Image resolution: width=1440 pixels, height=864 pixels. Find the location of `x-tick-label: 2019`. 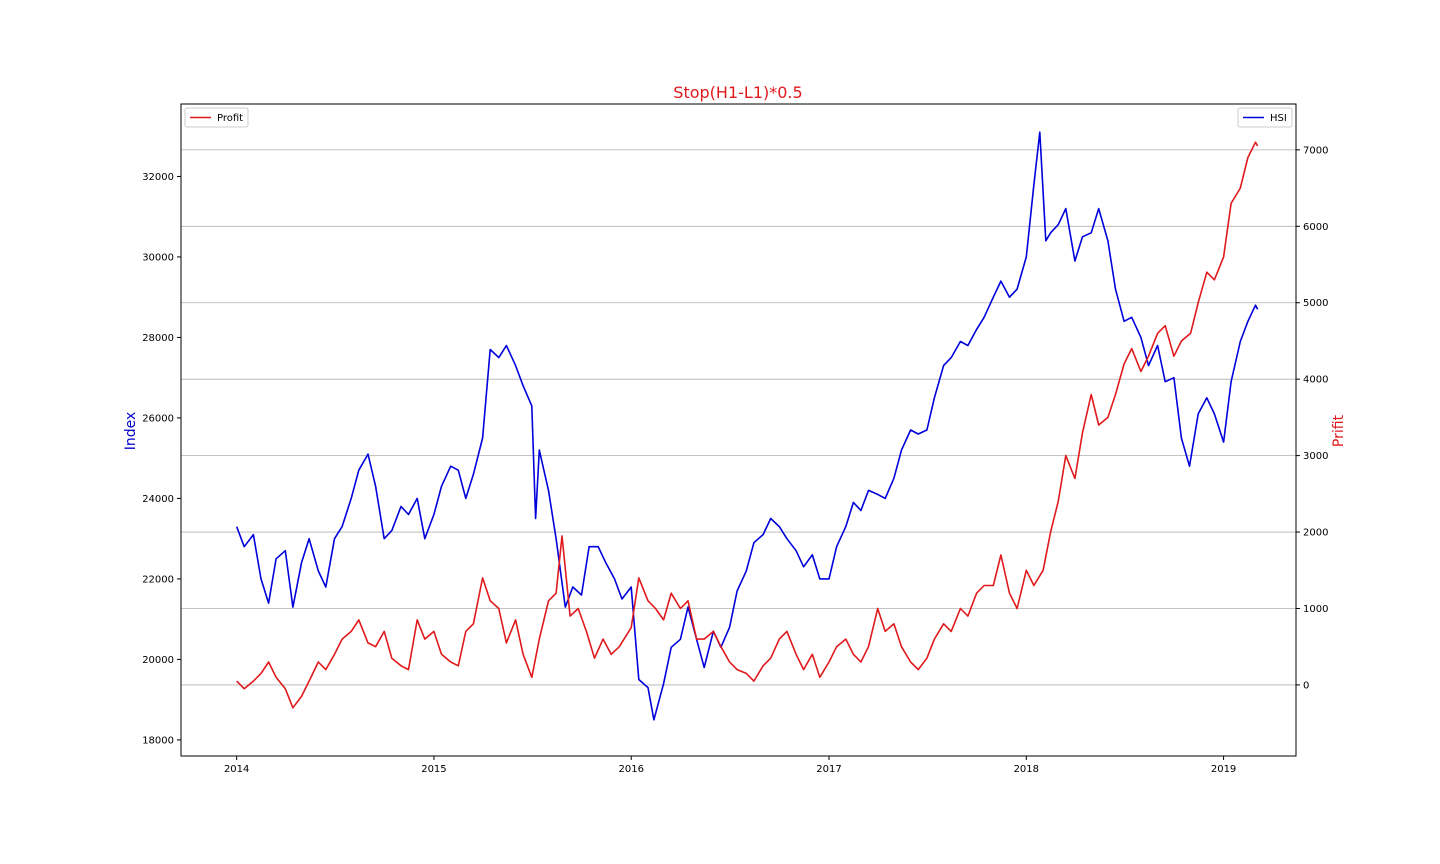

x-tick-label: 2019 is located at coordinates (1223, 769).